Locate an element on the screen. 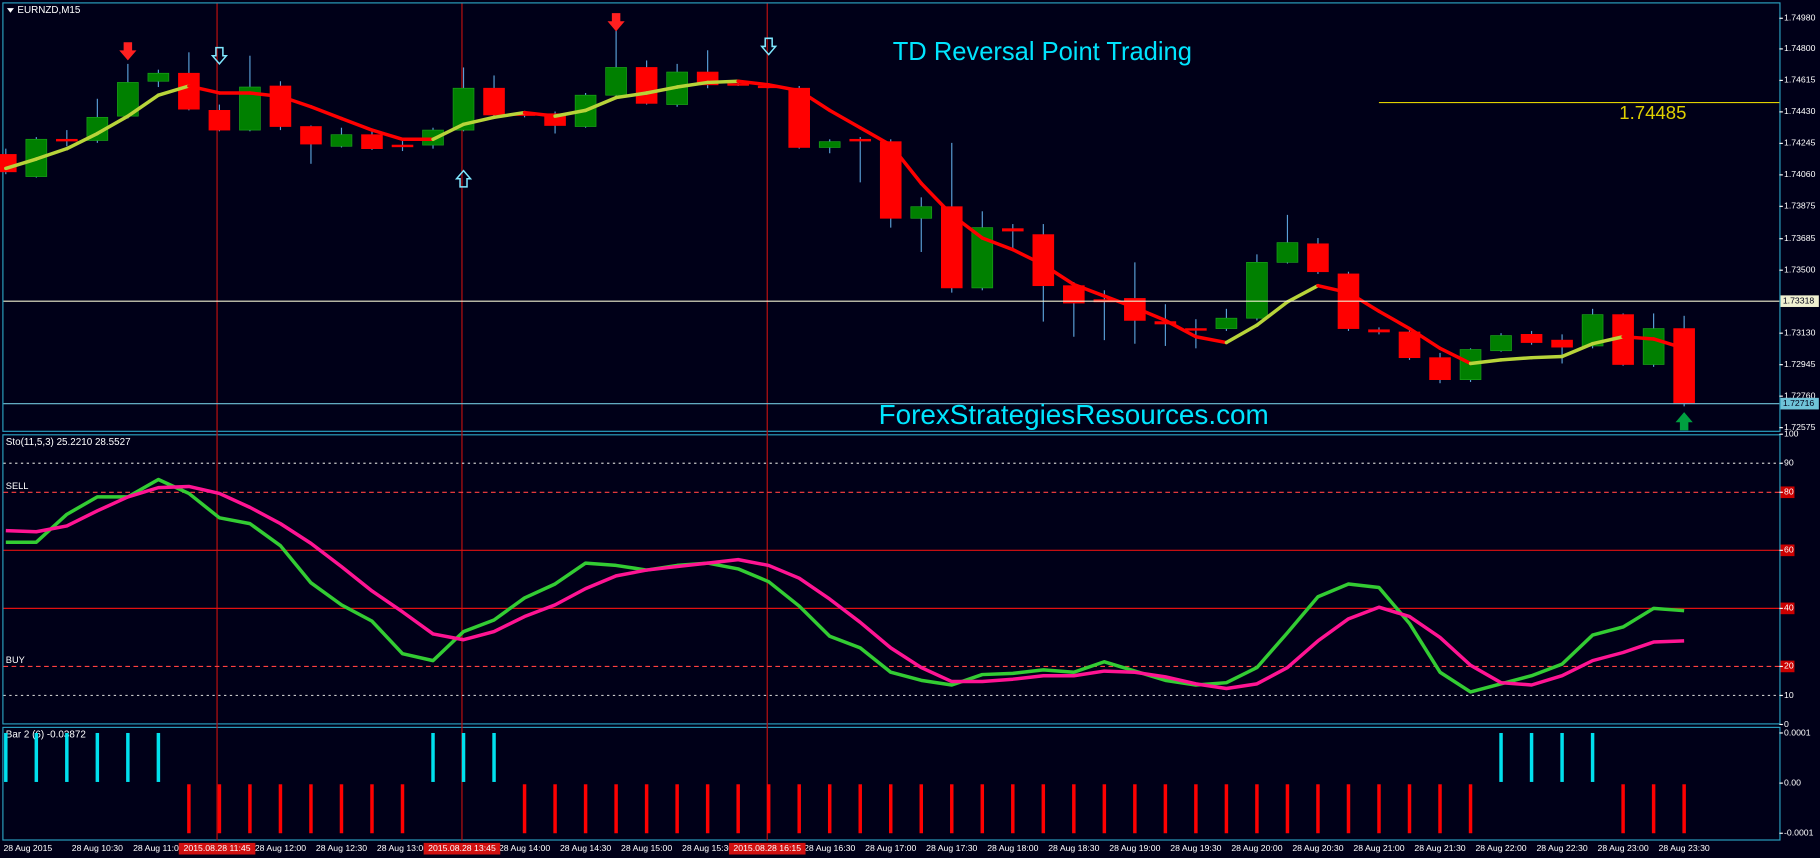  stochastic-title: Sto(11,5,3) 25.2210 28.5527 is located at coordinates (68, 442).